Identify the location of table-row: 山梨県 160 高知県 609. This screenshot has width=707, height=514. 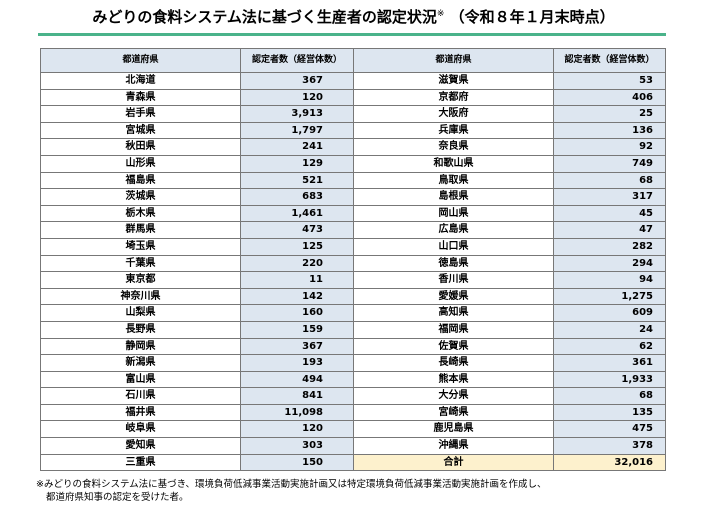
(353, 313).